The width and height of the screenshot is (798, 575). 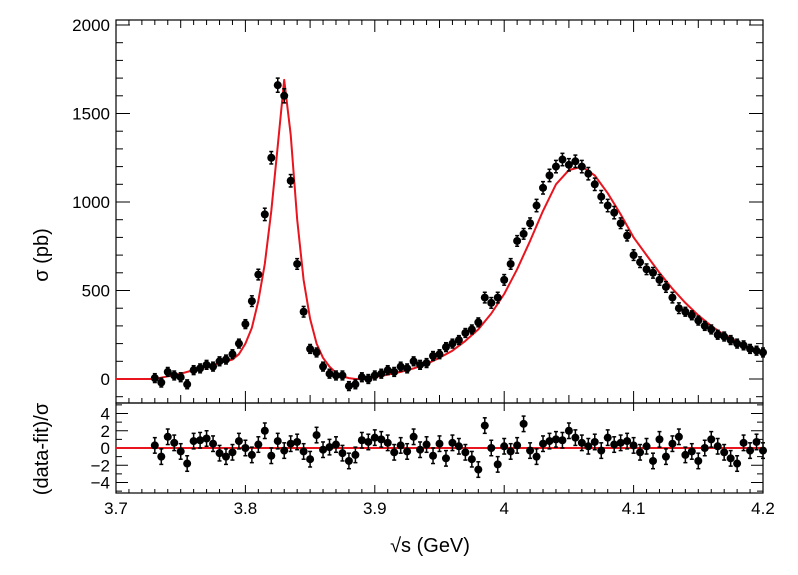 I want to click on x-tick-label: 3.9, so click(x=375, y=508).